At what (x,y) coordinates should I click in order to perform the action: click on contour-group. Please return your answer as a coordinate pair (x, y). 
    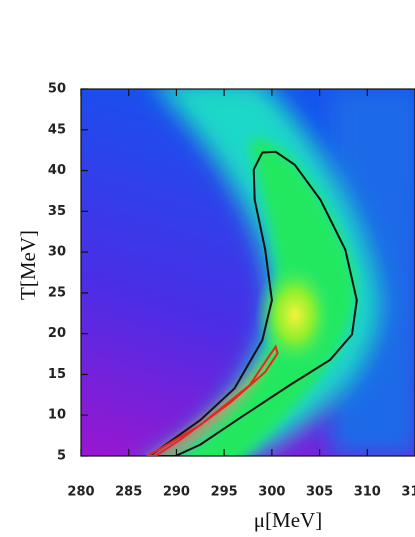
    Looking at the image, I should click on (212, 400).